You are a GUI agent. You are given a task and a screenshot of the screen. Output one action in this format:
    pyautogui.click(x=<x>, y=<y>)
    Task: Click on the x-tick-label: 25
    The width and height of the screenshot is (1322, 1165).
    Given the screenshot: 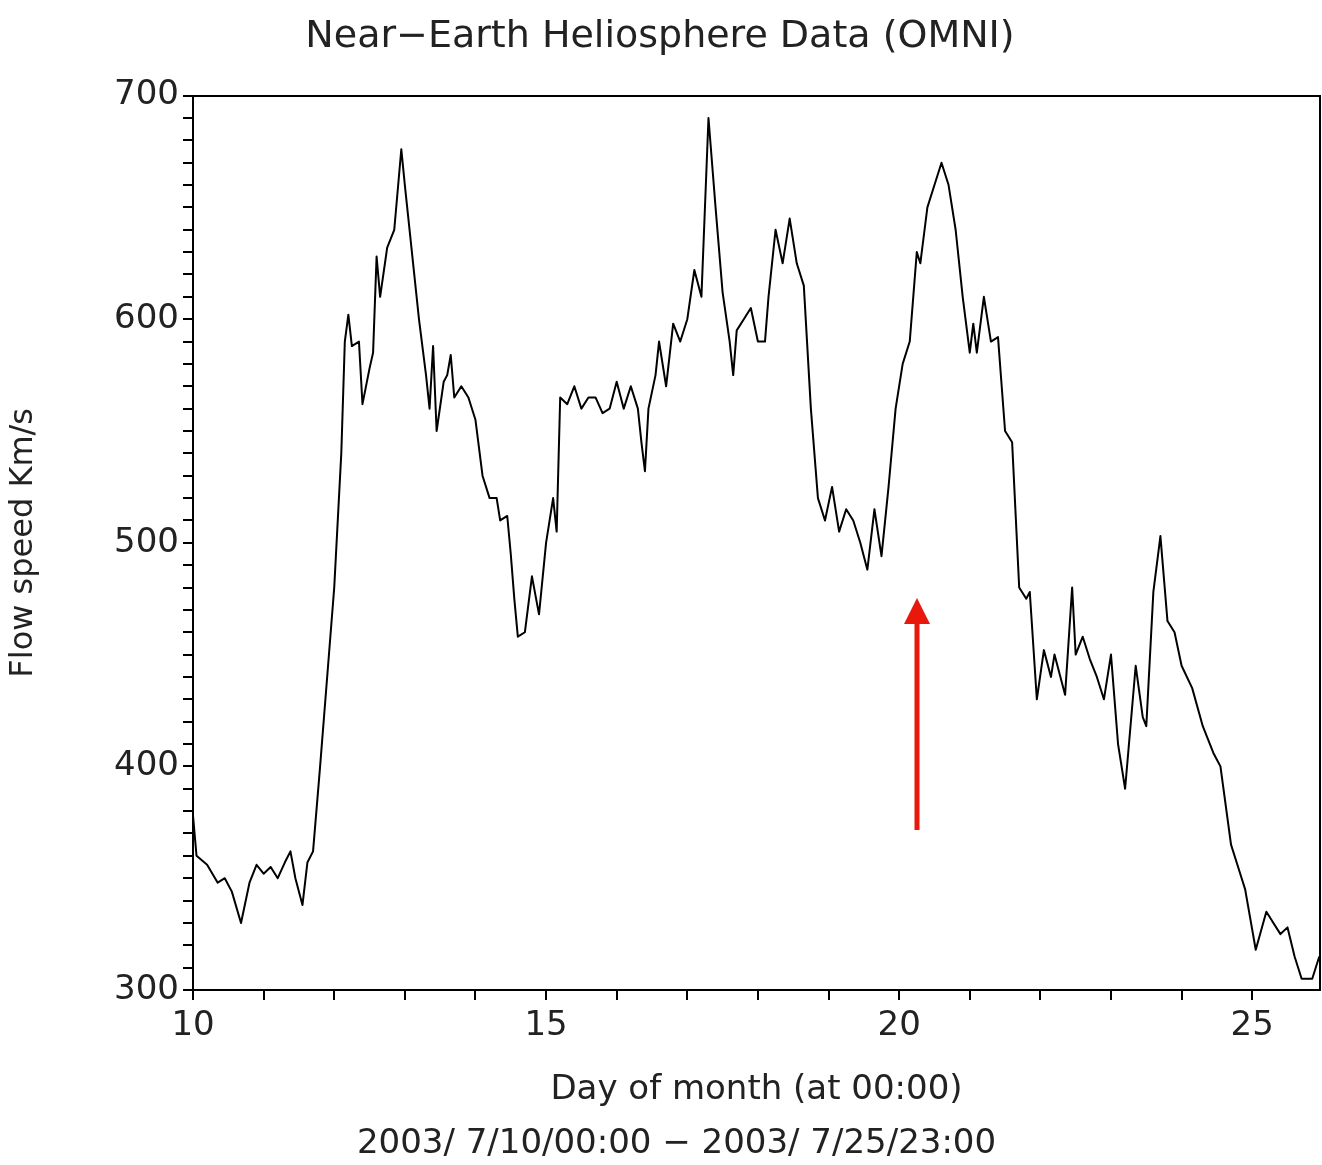 What is the action you would take?
    pyautogui.click(x=1252, y=1023)
    